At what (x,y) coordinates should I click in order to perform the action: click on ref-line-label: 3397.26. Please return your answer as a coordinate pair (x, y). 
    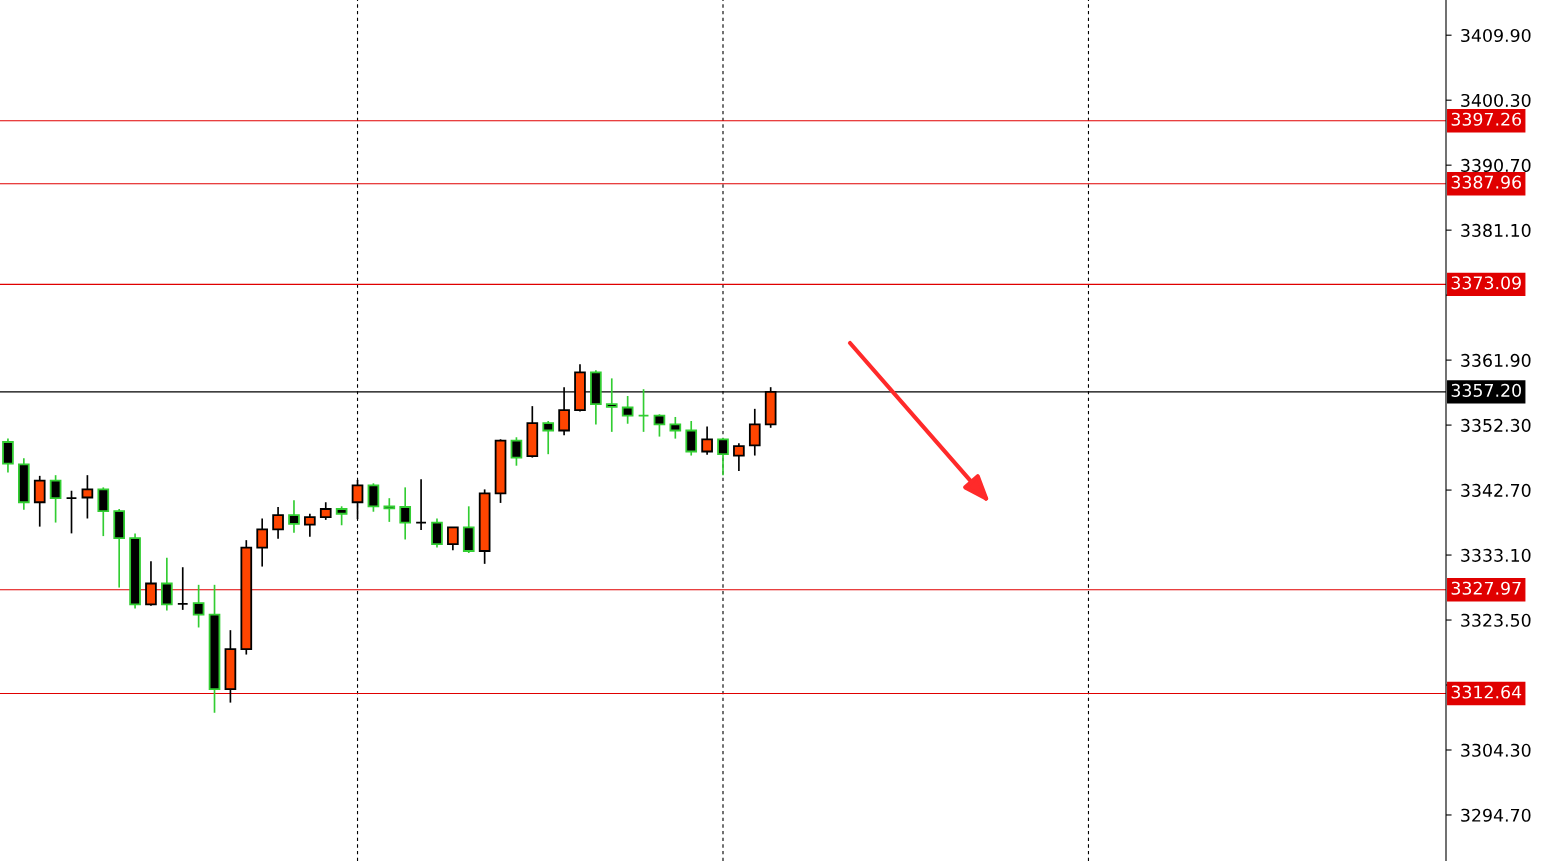
    Looking at the image, I should click on (1486, 119).